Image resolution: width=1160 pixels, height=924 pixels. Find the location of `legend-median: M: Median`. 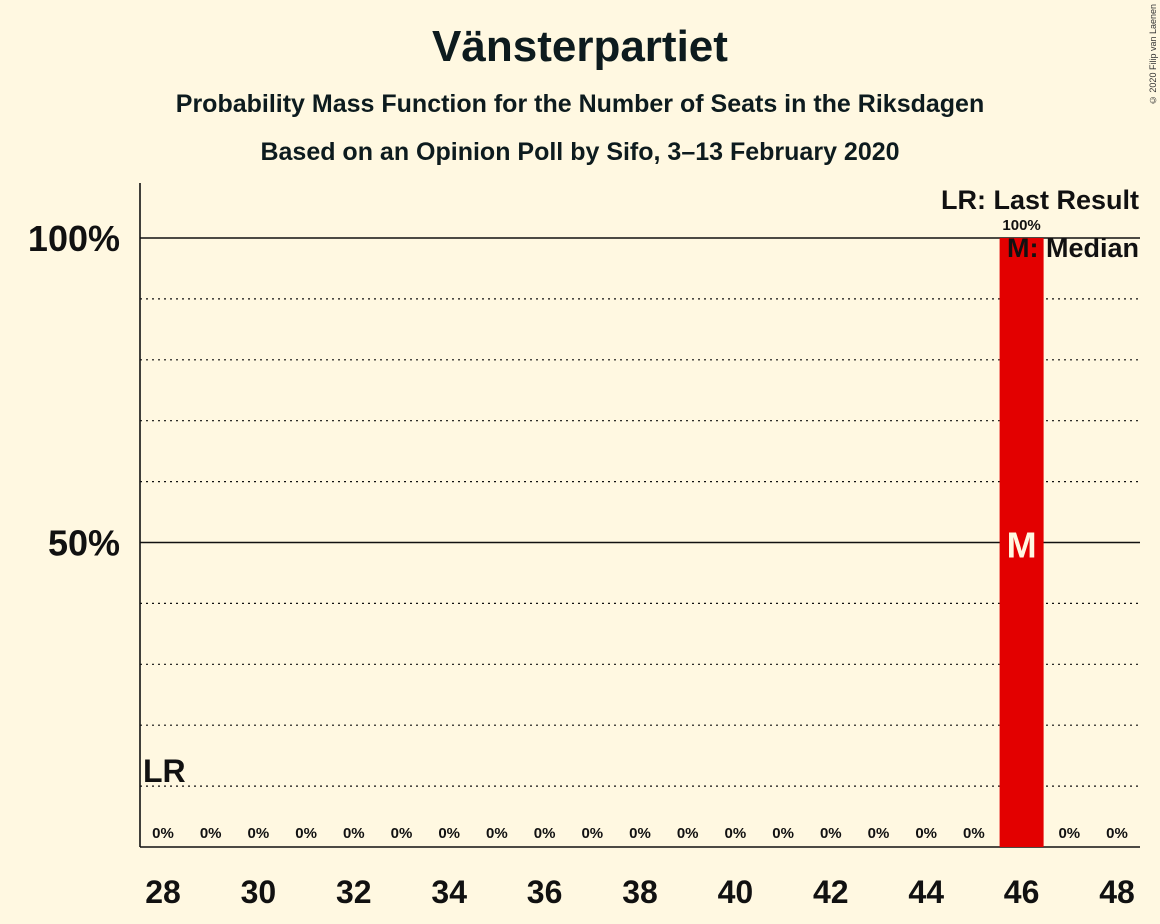

legend-median: M: Median is located at coordinates (1073, 248).